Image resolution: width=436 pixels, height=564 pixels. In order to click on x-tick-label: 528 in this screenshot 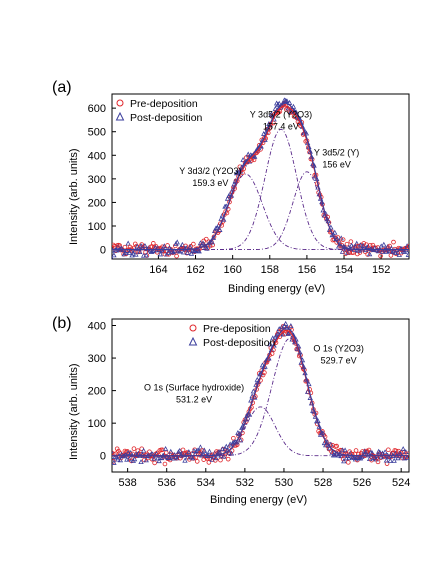, I will do `click(323, 483)`.